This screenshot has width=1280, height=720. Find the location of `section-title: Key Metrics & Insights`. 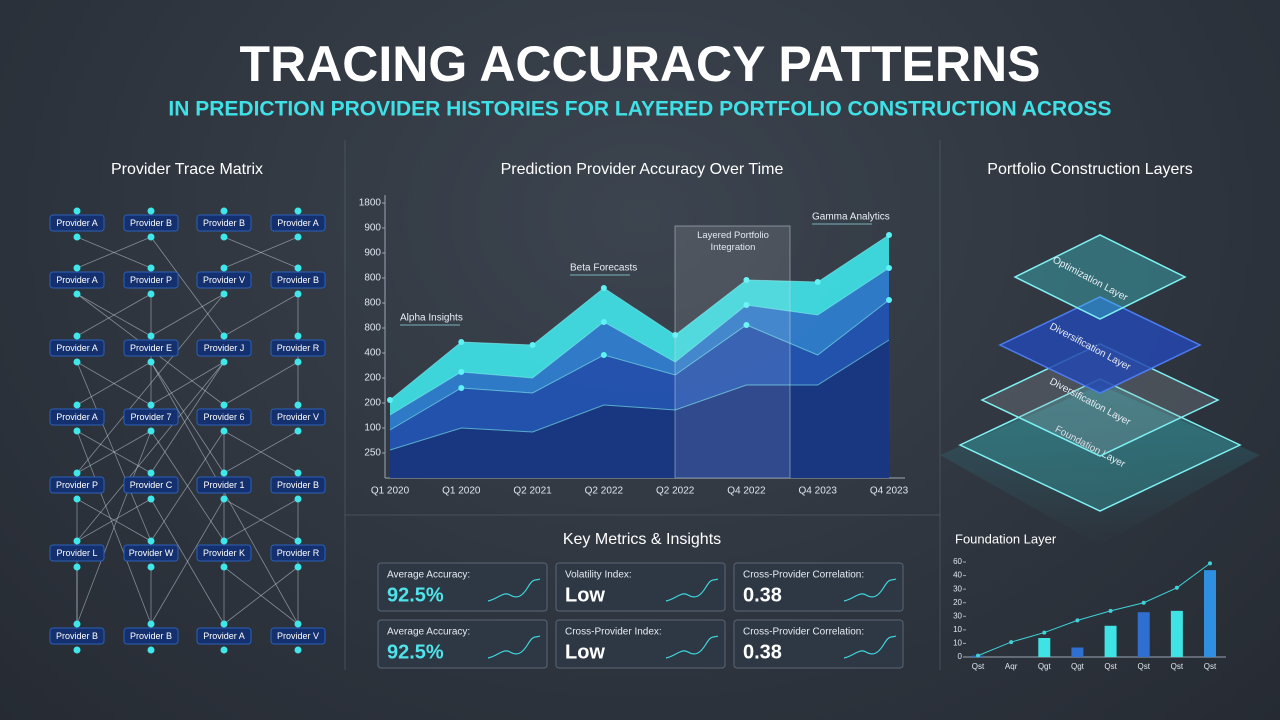

section-title: Key Metrics & Insights is located at coordinates (642, 539).